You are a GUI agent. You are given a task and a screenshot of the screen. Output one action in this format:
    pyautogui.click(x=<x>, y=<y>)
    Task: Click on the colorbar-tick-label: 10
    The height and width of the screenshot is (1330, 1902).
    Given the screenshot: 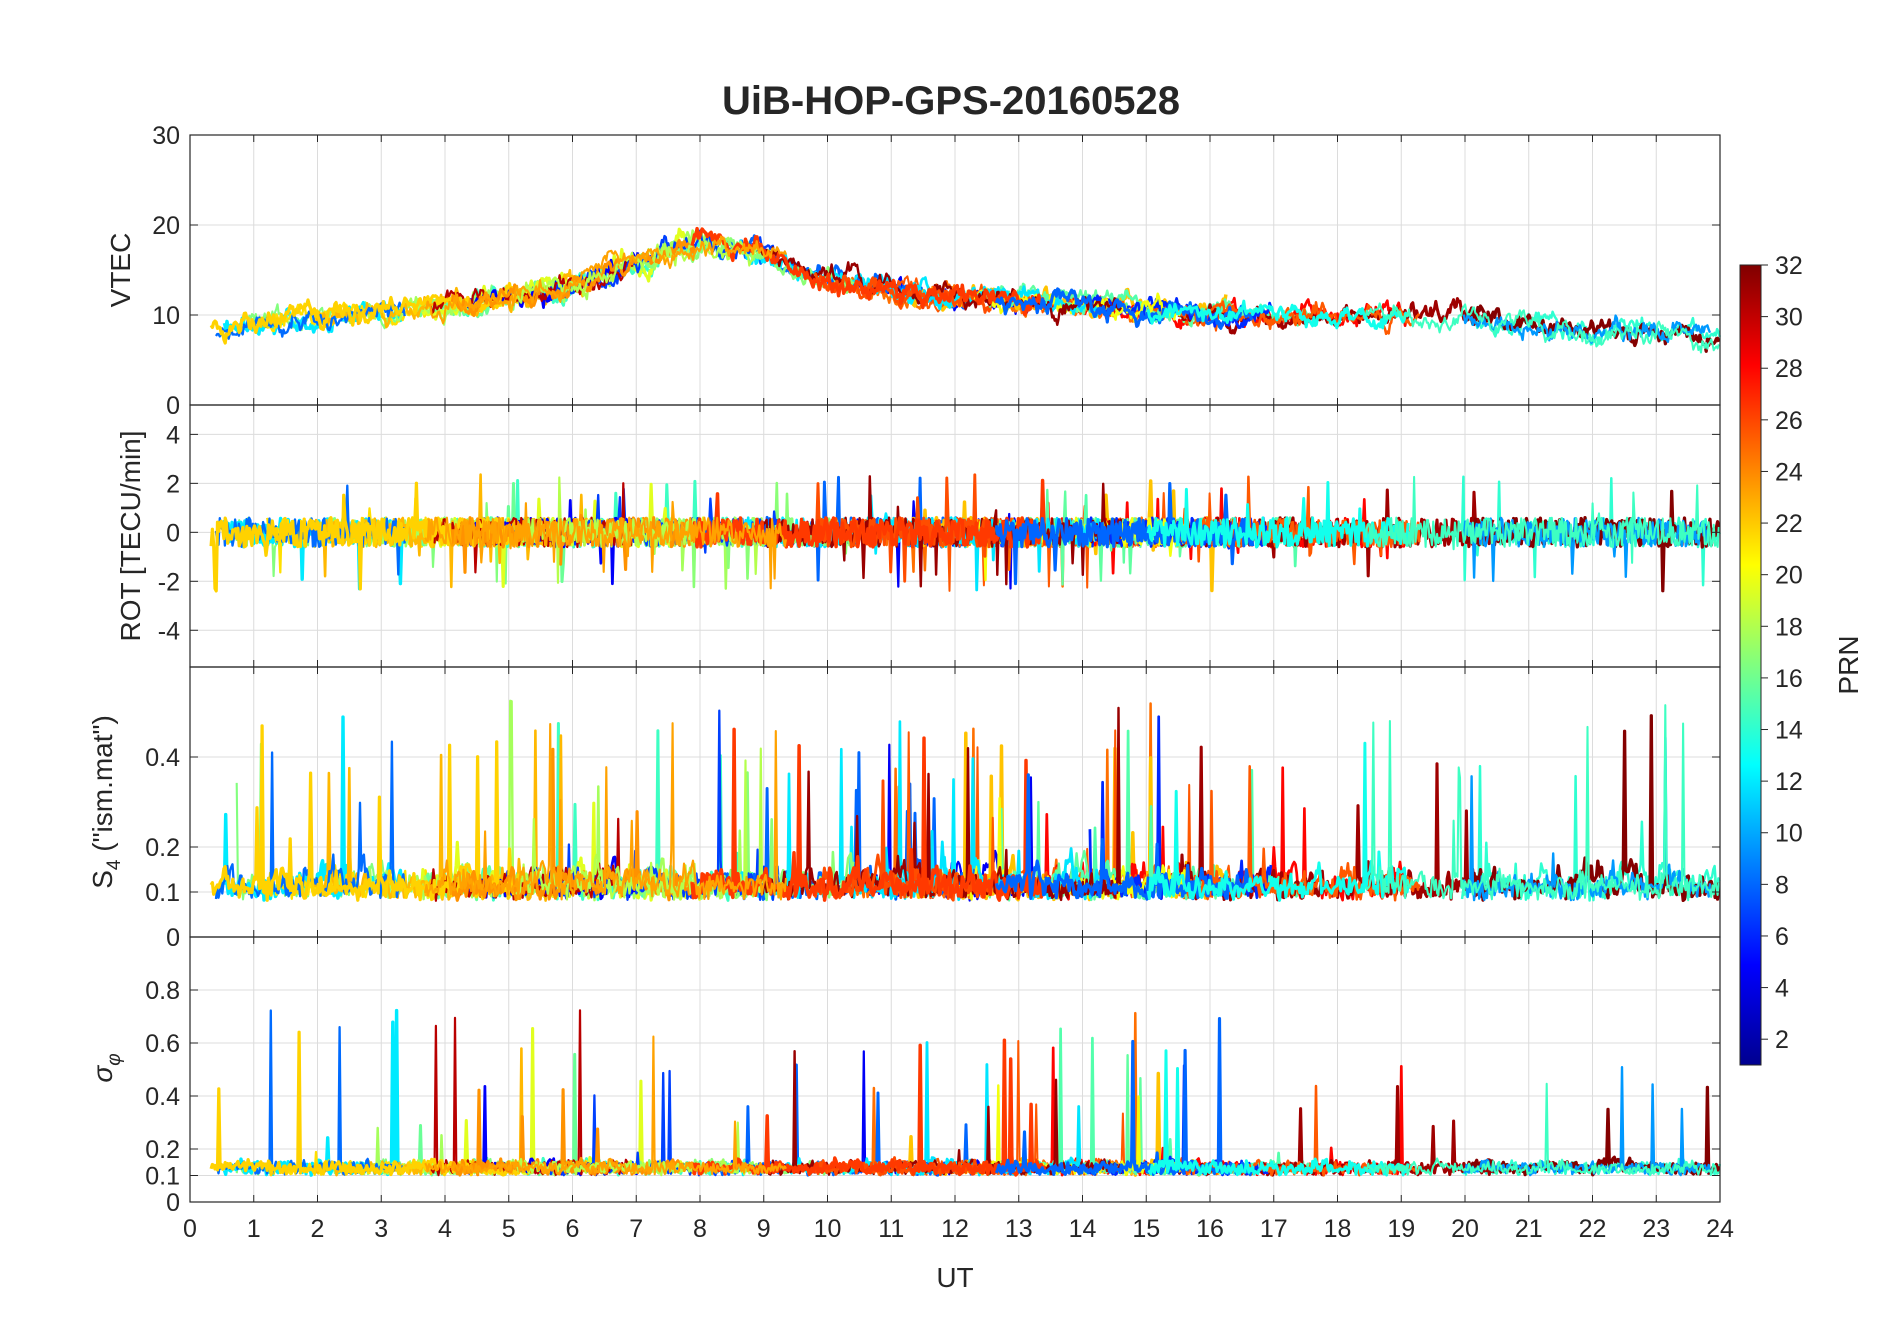 What is the action you would take?
    pyautogui.click(x=1789, y=834)
    